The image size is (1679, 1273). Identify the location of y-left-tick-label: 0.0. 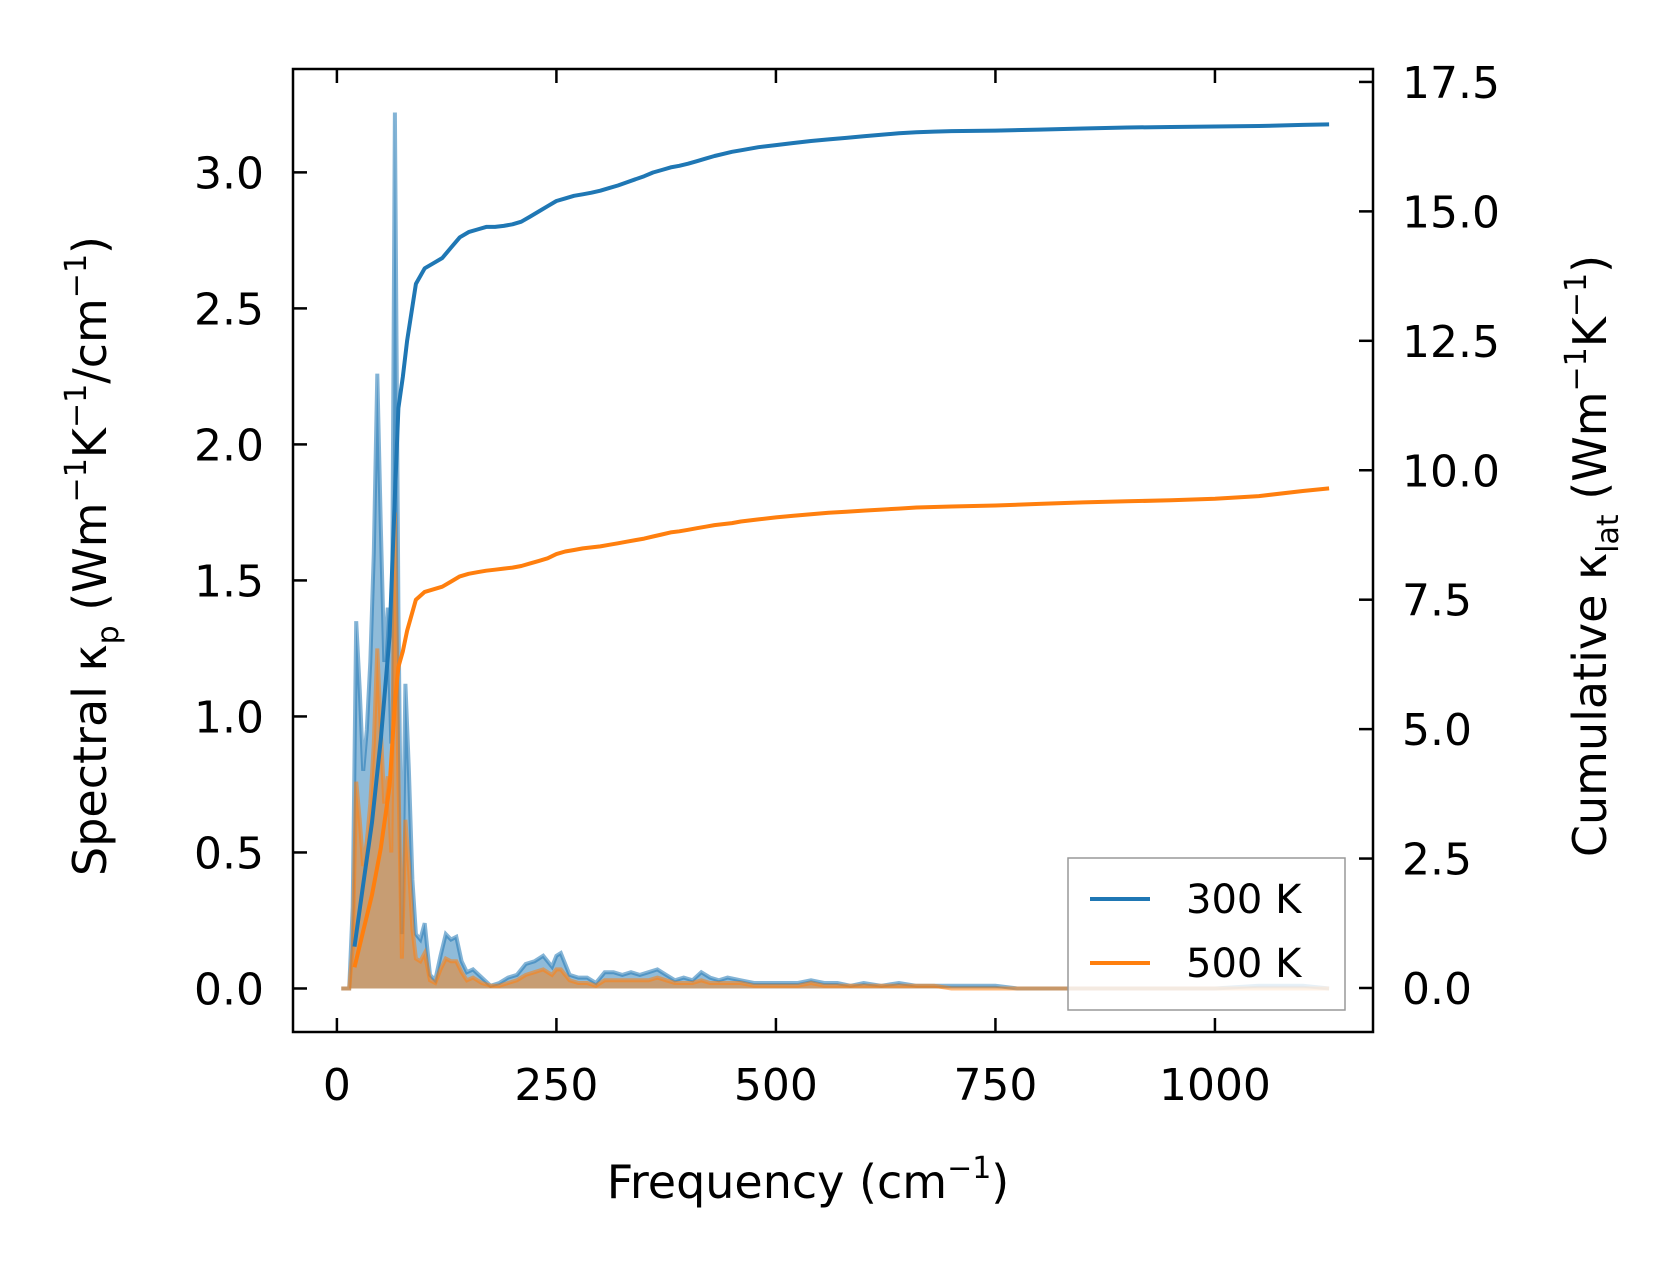
(229, 989).